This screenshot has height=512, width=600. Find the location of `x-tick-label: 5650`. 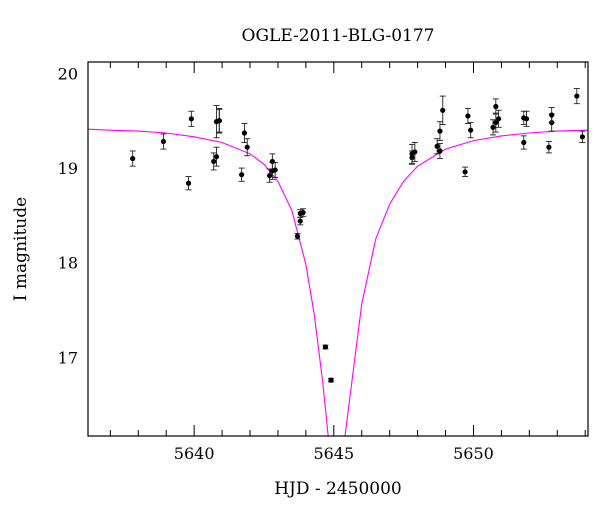

x-tick-label: 5650 is located at coordinates (473, 453).